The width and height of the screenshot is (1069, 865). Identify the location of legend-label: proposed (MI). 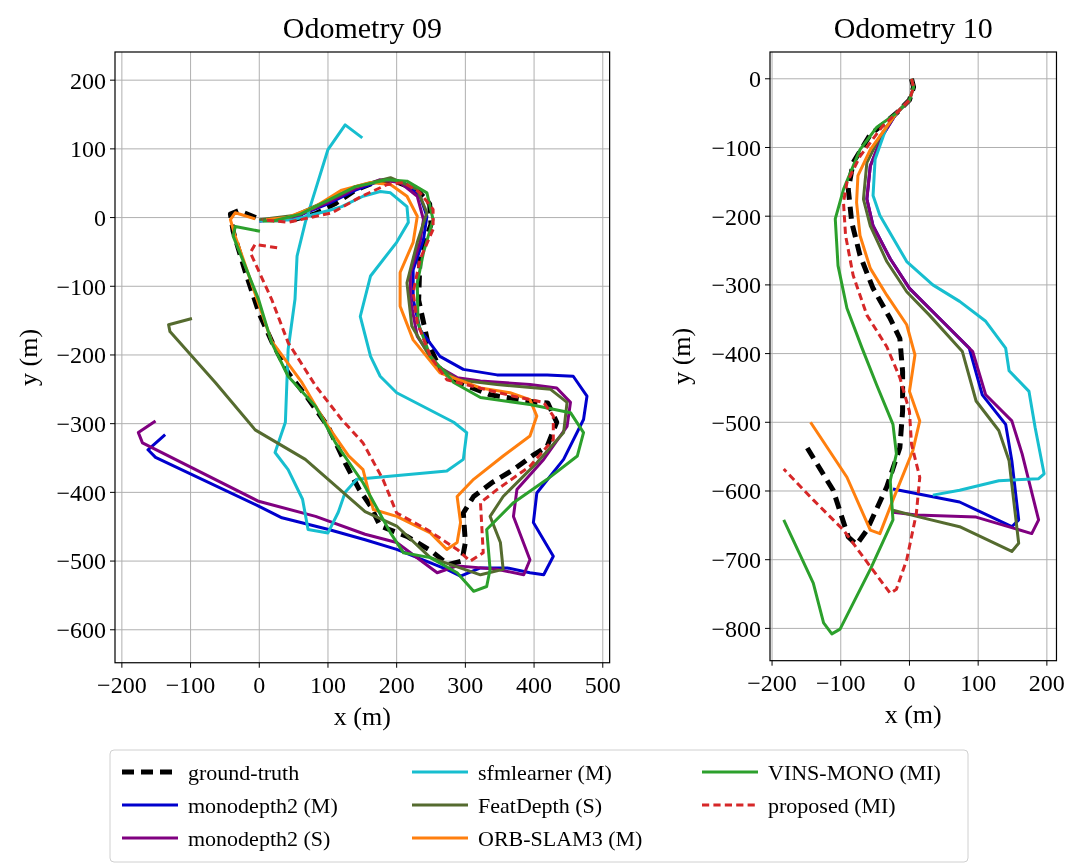
(832, 805).